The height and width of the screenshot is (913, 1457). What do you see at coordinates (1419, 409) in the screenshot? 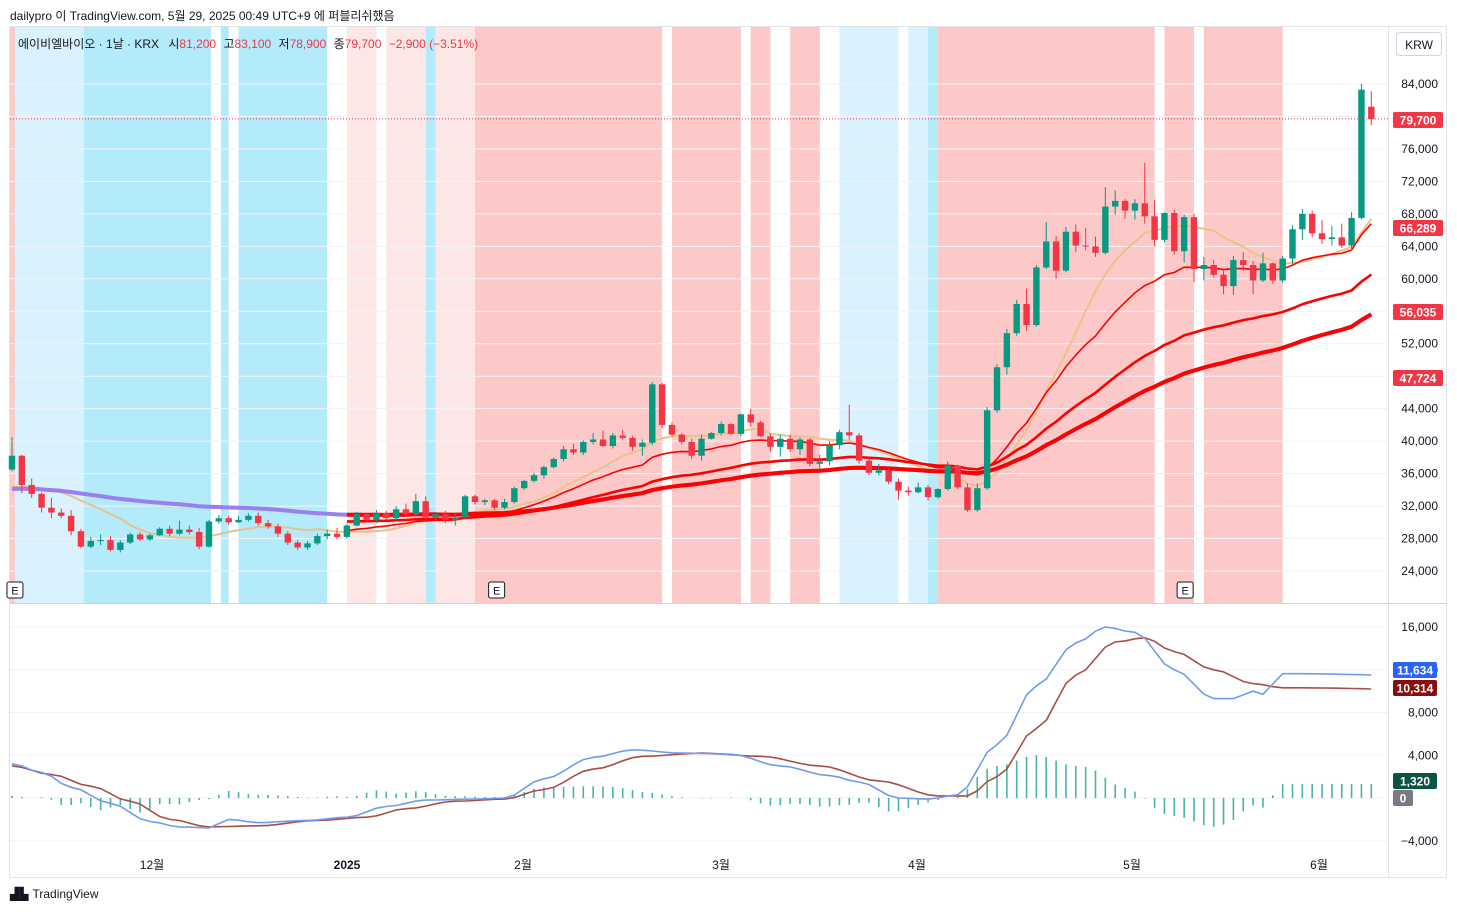
I see `price-tick-label: 44,000` at bounding box center [1419, 409].